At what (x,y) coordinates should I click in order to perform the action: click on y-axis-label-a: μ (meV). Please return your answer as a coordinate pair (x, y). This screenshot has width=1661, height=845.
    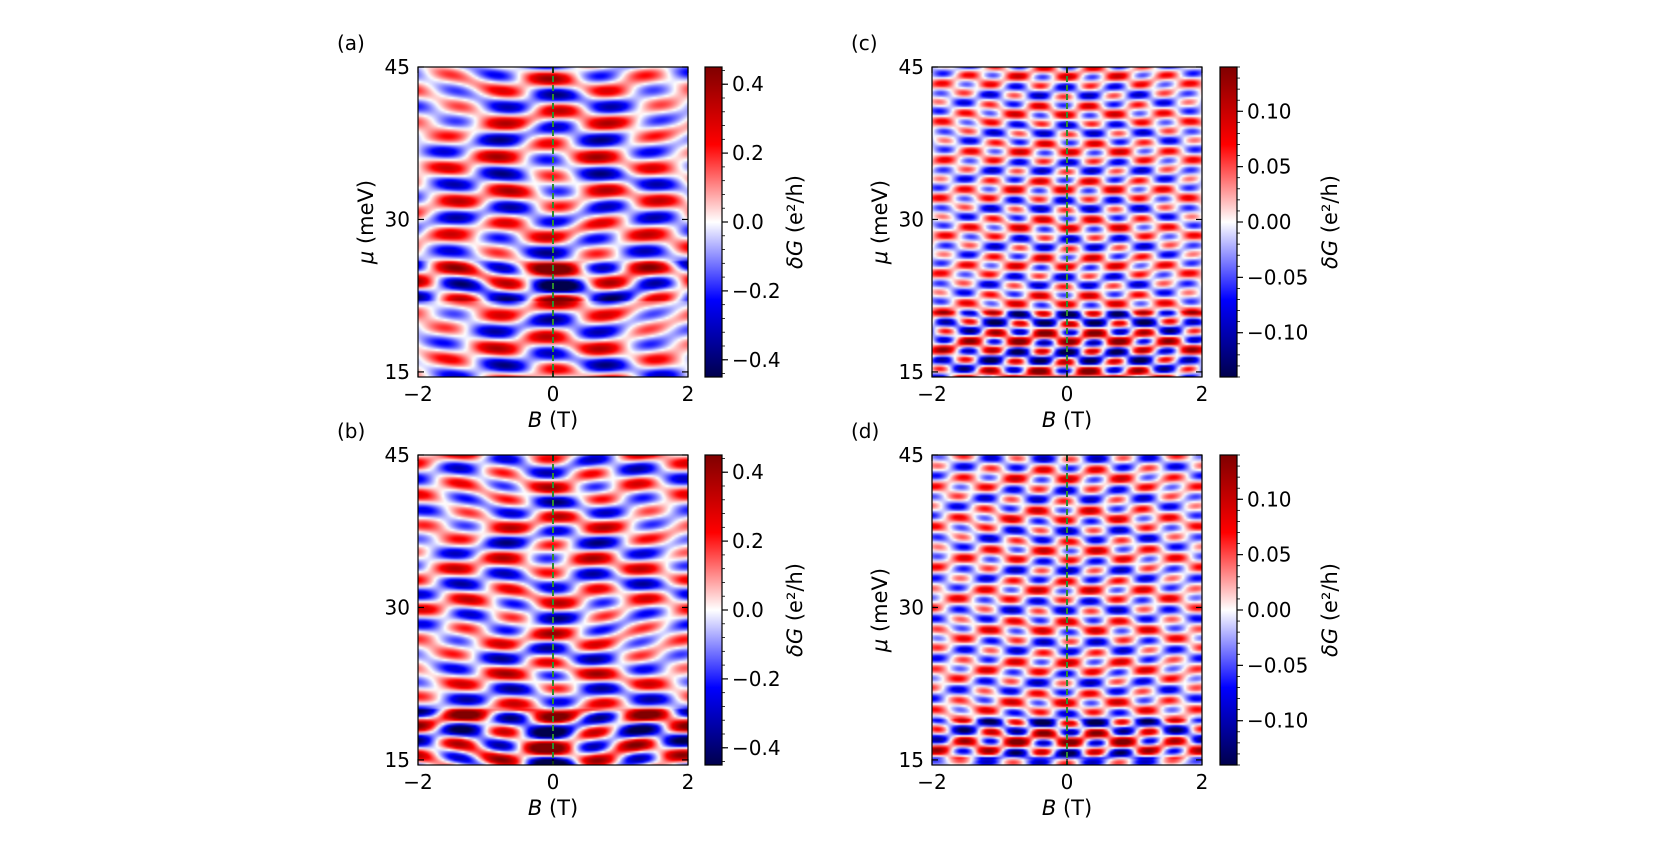
    Looking at the image, I should click on (366, 222).